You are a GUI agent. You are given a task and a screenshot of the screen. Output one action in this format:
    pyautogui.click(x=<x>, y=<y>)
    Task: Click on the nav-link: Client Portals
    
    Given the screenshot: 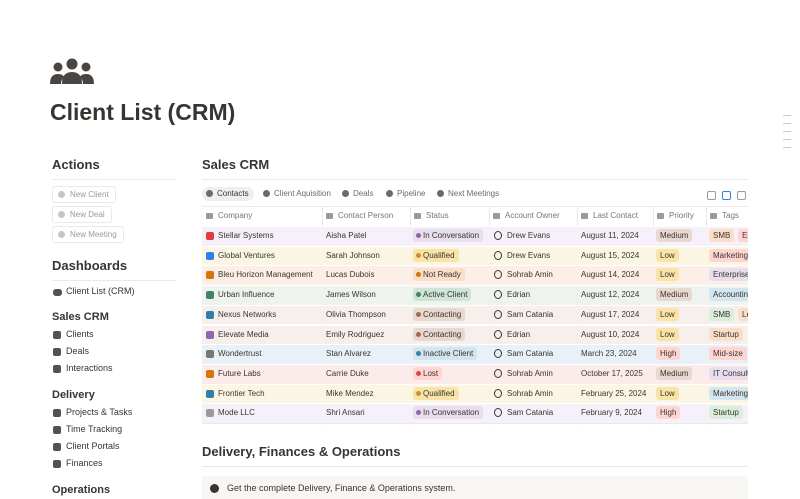 What is the action you would take?
    pyautogui.click(x=93, y=446)
    